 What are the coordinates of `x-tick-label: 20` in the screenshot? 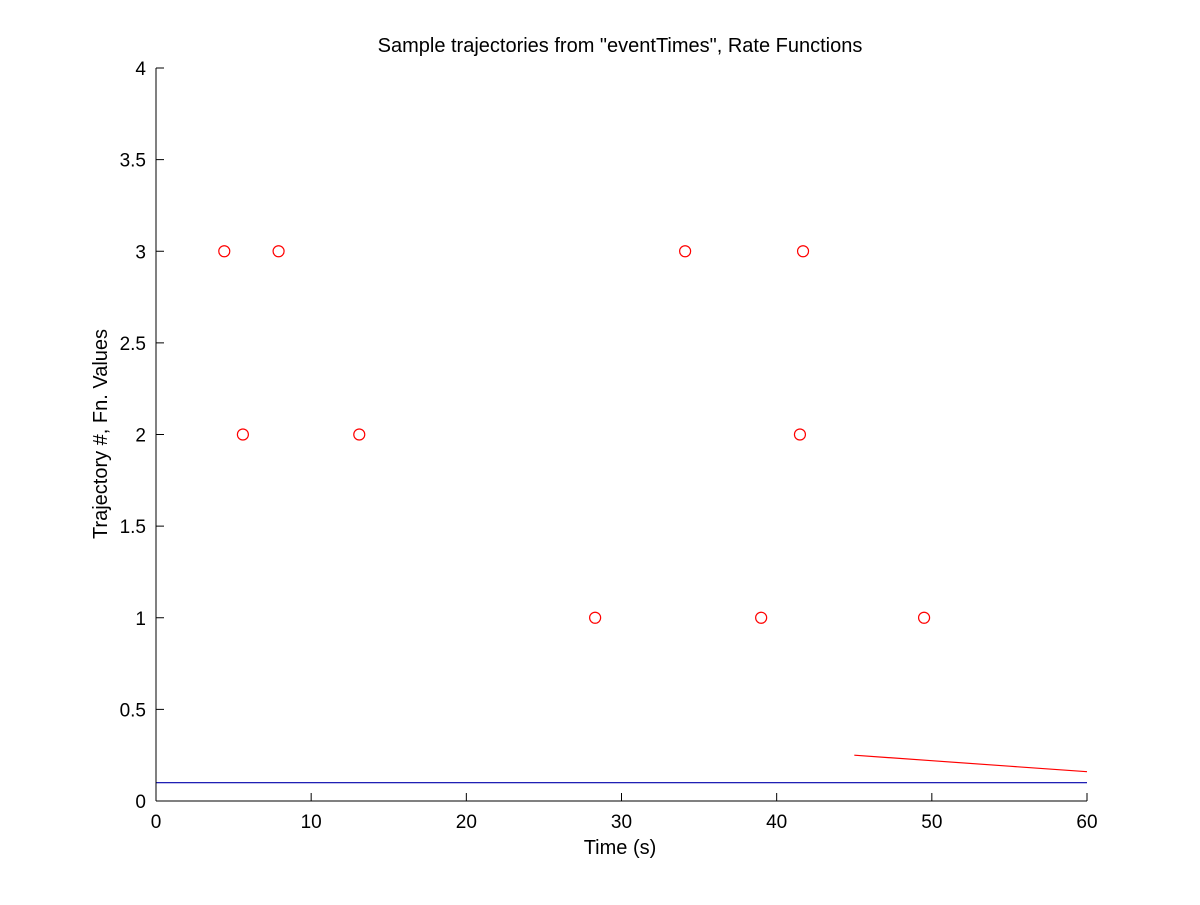 It's located at (466, 822).